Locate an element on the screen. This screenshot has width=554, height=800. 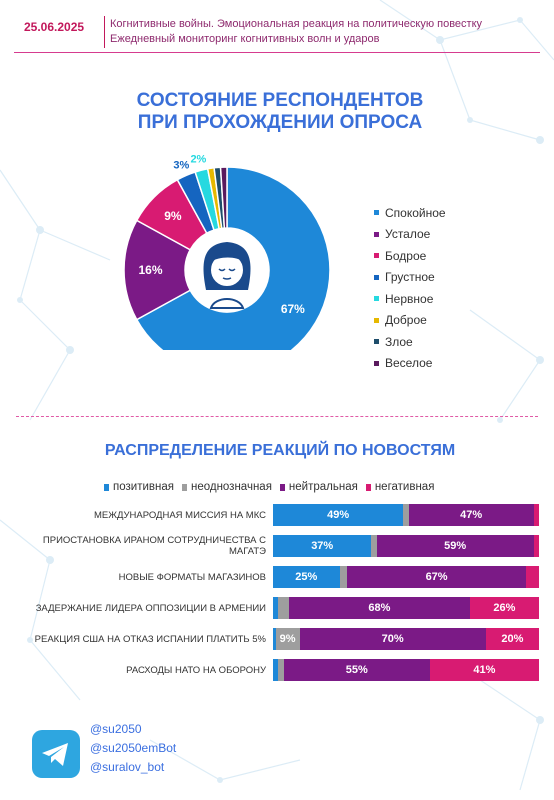
pie-legend-item-7: Веселое is located at coordinates (410, 364).